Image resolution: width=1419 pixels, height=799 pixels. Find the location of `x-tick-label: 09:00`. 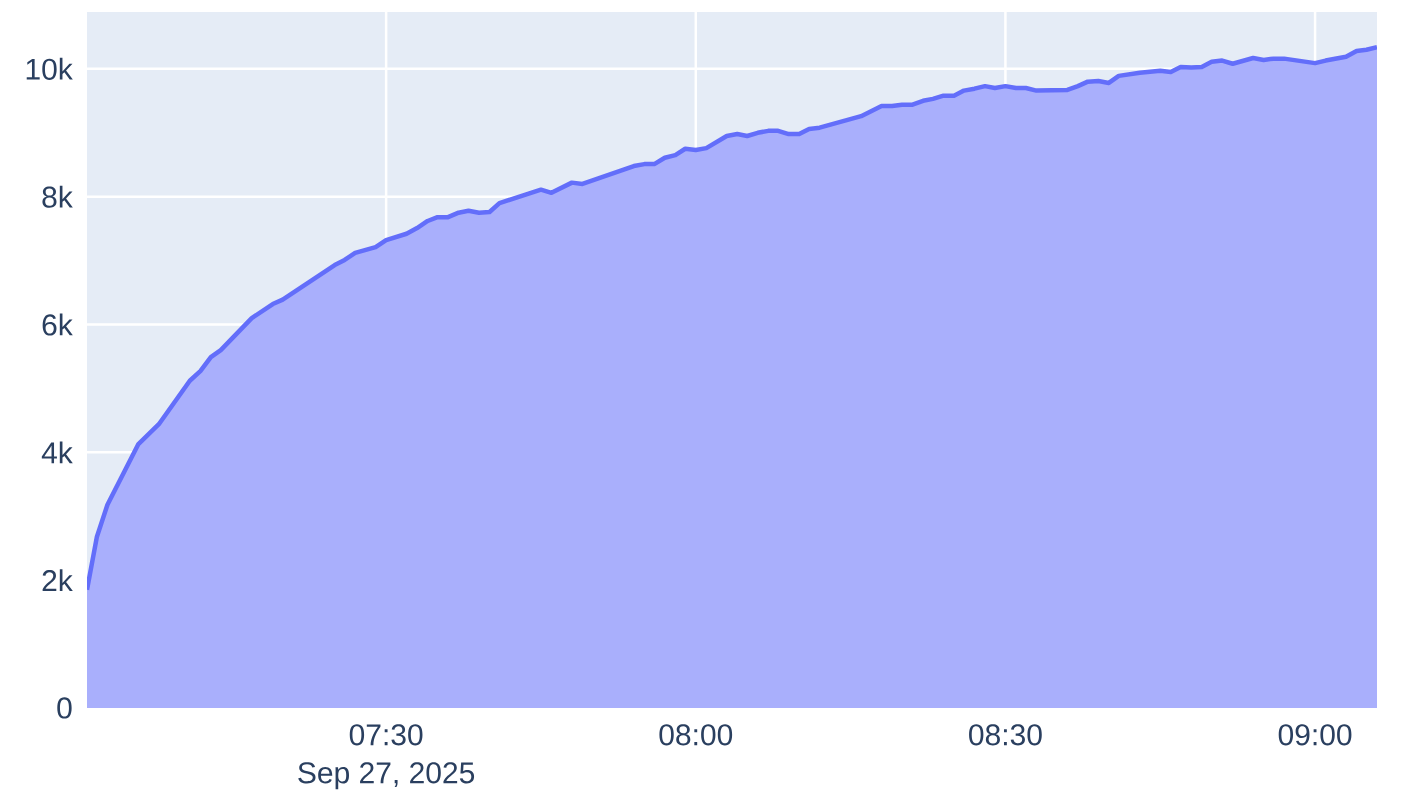

x-tick-label: 09:00 is located at coordinates (1315, 735).